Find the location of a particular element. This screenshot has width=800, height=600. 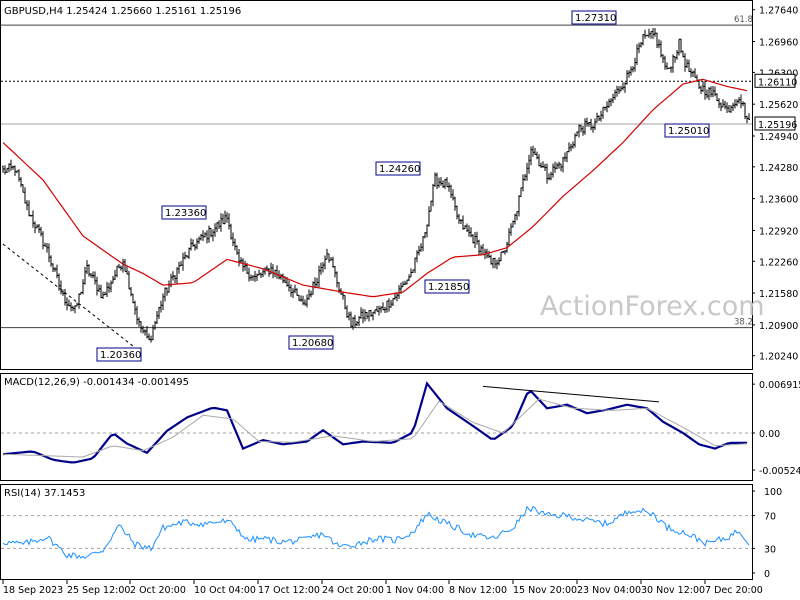

price-annotation-label: 1.25010 is located at coordinates (688, 131).